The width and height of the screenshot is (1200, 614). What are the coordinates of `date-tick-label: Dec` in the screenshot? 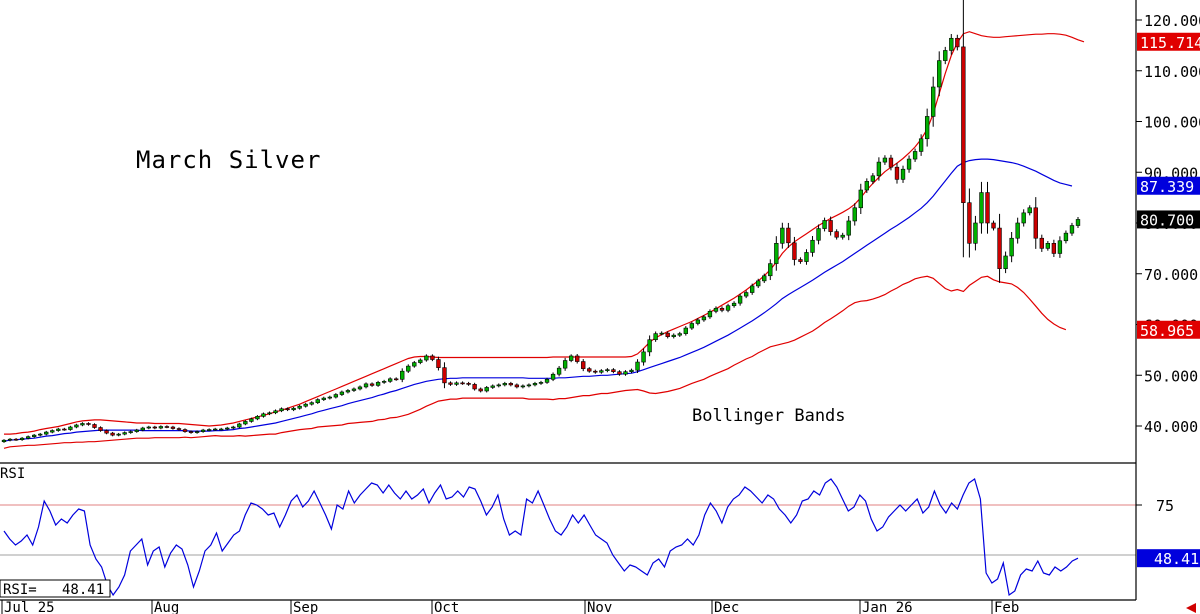 It's located at (726, 607).